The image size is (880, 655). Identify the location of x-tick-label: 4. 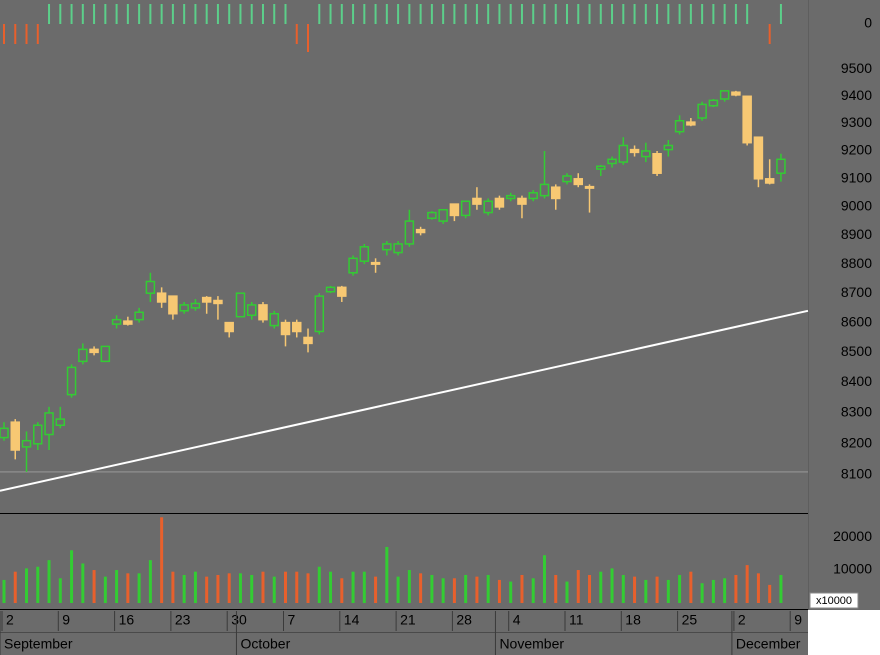
(517, 620).